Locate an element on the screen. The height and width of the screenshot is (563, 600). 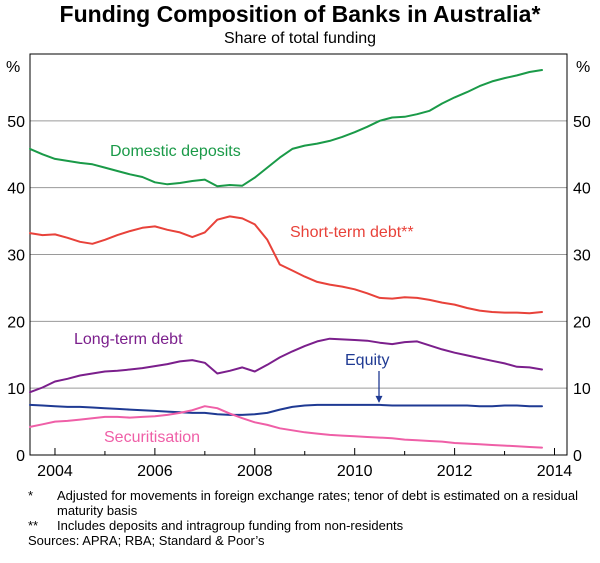
series-label-domestic-deposits: Domestic deposits is located at coordinates (175, 151).